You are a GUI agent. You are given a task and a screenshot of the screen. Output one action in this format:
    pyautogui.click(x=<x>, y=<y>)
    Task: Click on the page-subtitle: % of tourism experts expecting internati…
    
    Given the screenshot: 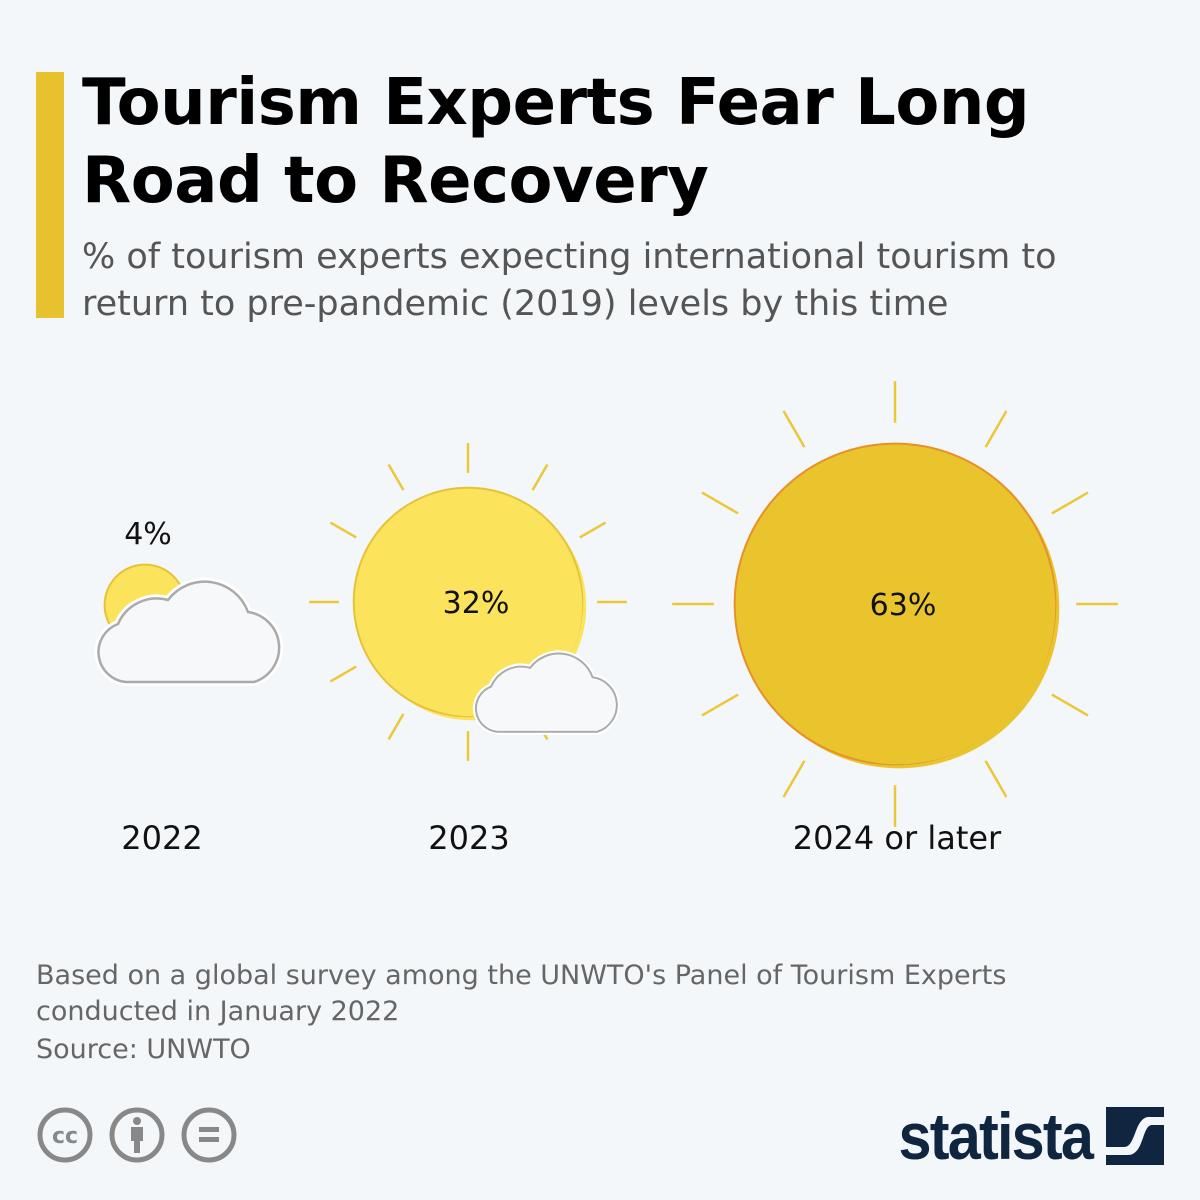 What is the action you would take?
    pyautogui.click(x=569, y=280)
    